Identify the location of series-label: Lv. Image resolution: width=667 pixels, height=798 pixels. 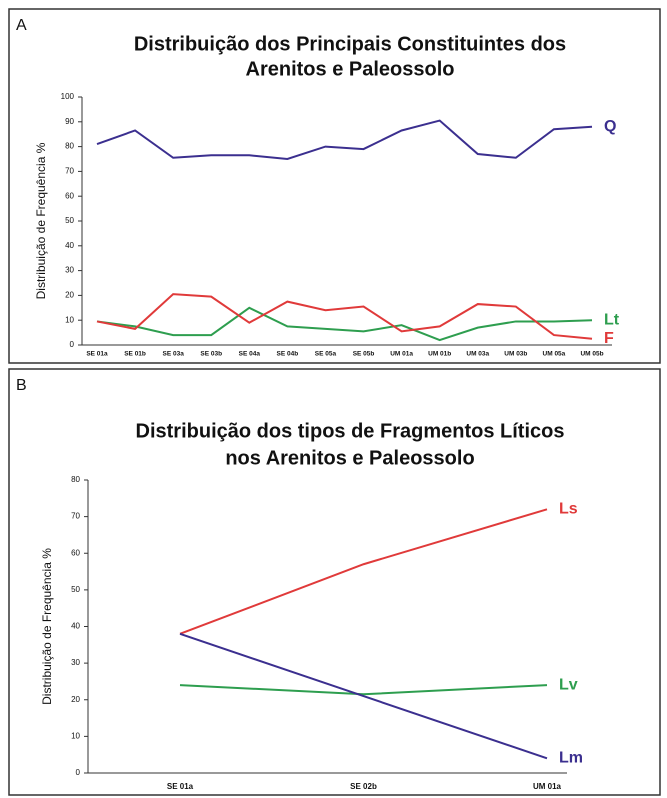
(568, 684).